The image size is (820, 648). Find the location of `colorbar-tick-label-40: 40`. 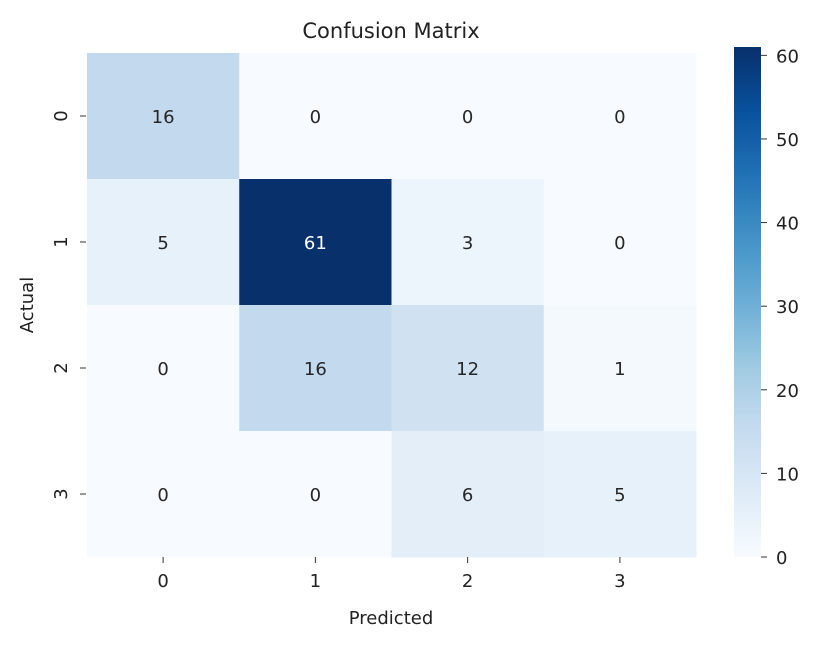

colorbar-tick-label-40: 40 is located at coordinates (787, 224).